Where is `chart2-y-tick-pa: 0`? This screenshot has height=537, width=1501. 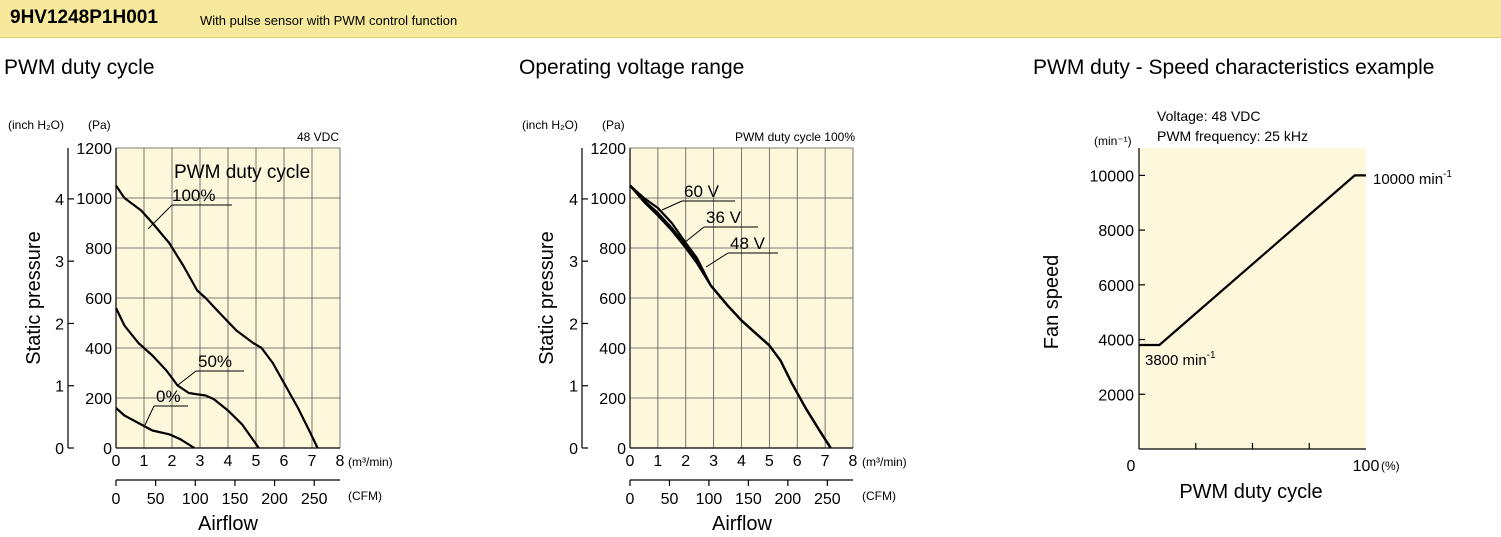
chart2-y-tick-pa: 0 is located at coordinates (621, 449).